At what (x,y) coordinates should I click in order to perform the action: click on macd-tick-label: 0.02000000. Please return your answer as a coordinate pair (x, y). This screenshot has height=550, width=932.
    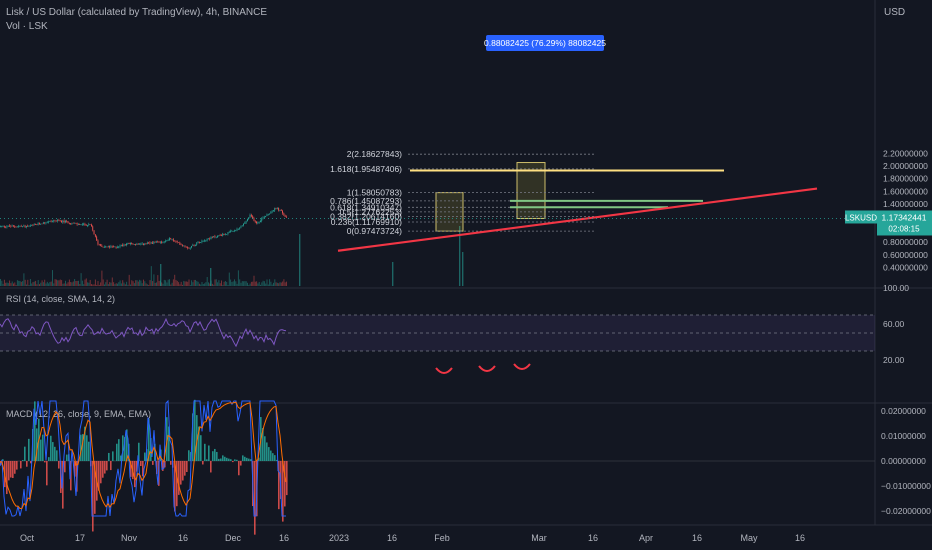
    Looking at the image, I should click on (903, 411).